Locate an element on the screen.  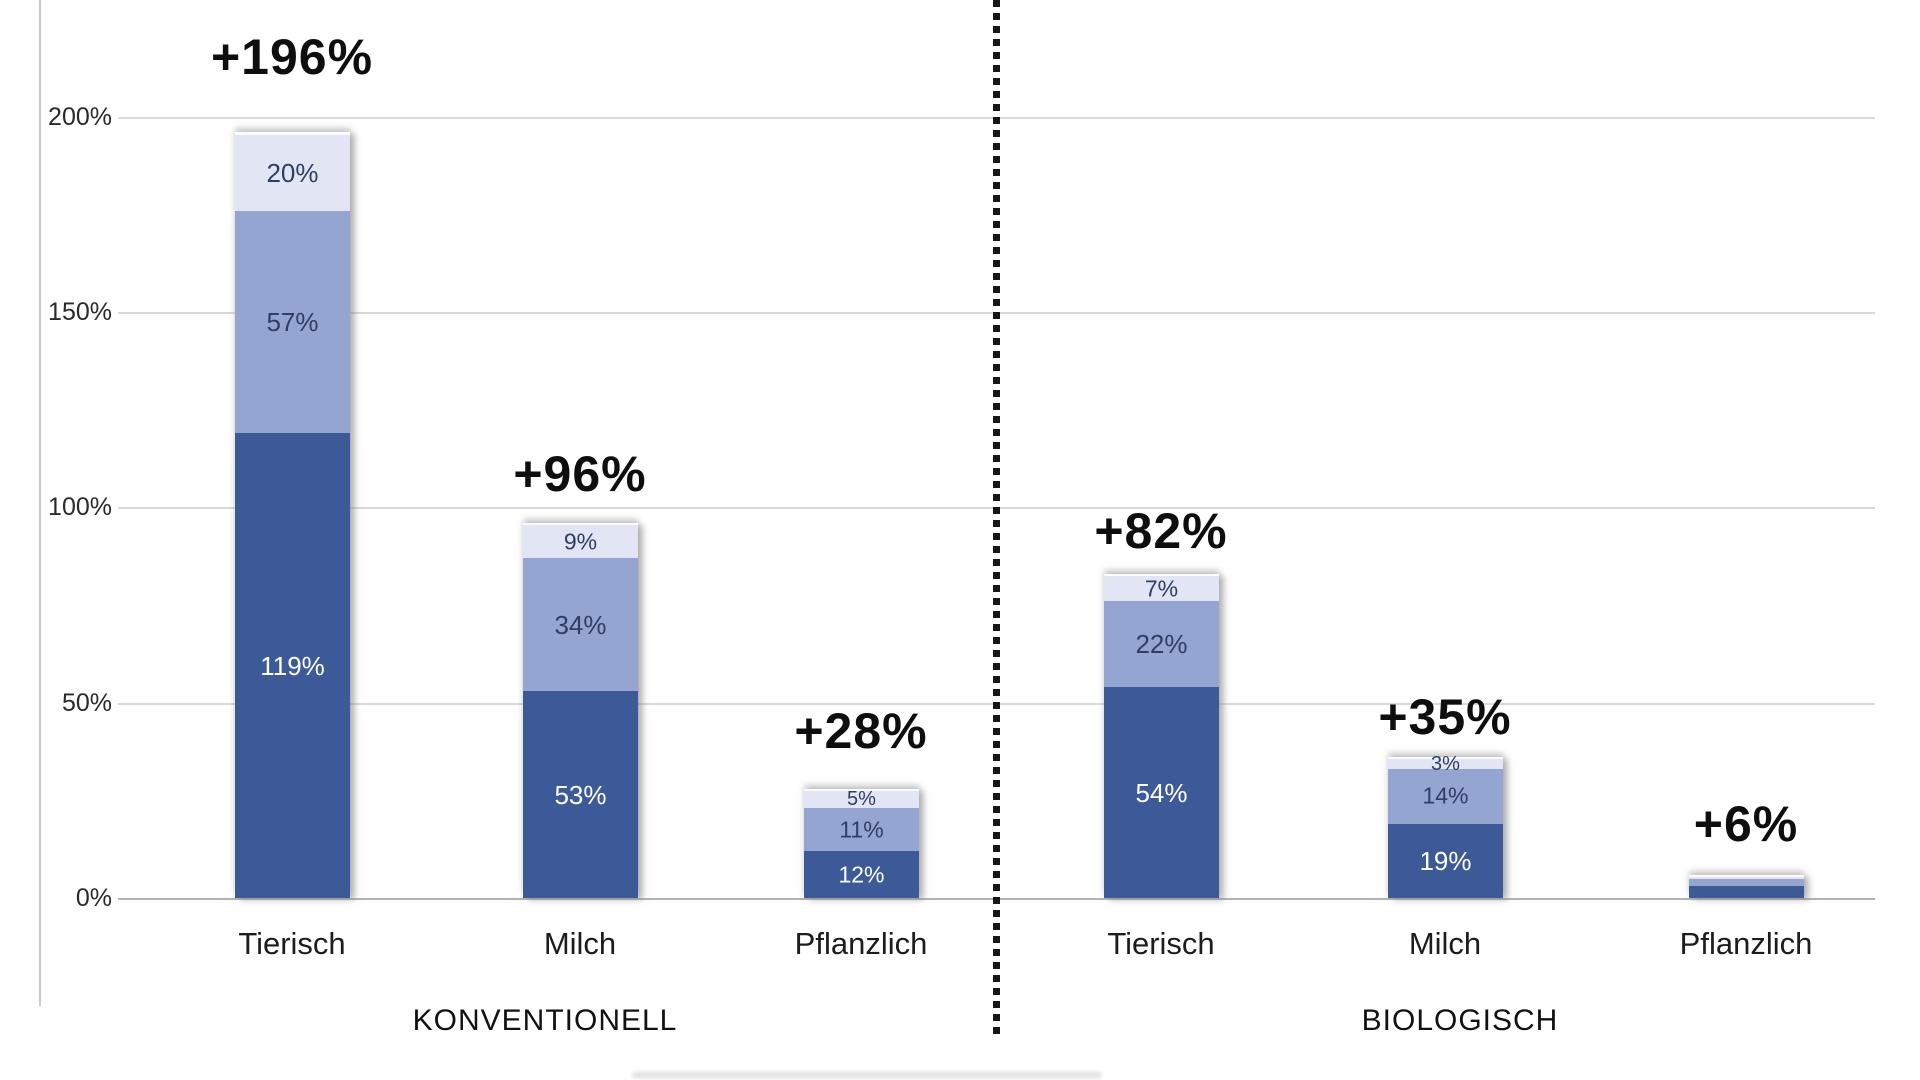
segment-medium: 11% is located at coordinates (861, 830).